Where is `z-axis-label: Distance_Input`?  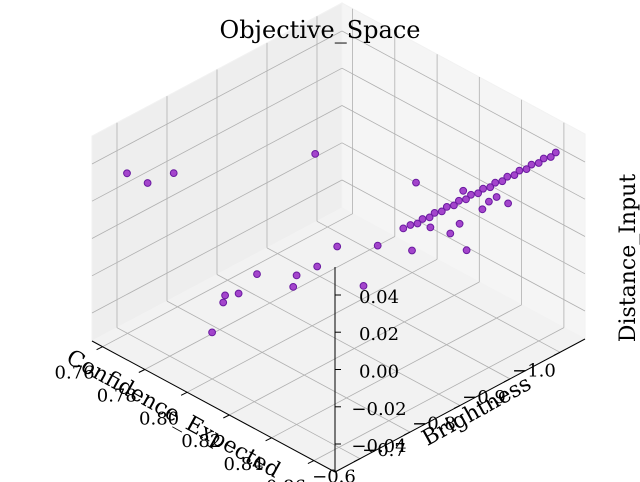 z-axis-label: Distance_Input is located at coordinates (628, 258).